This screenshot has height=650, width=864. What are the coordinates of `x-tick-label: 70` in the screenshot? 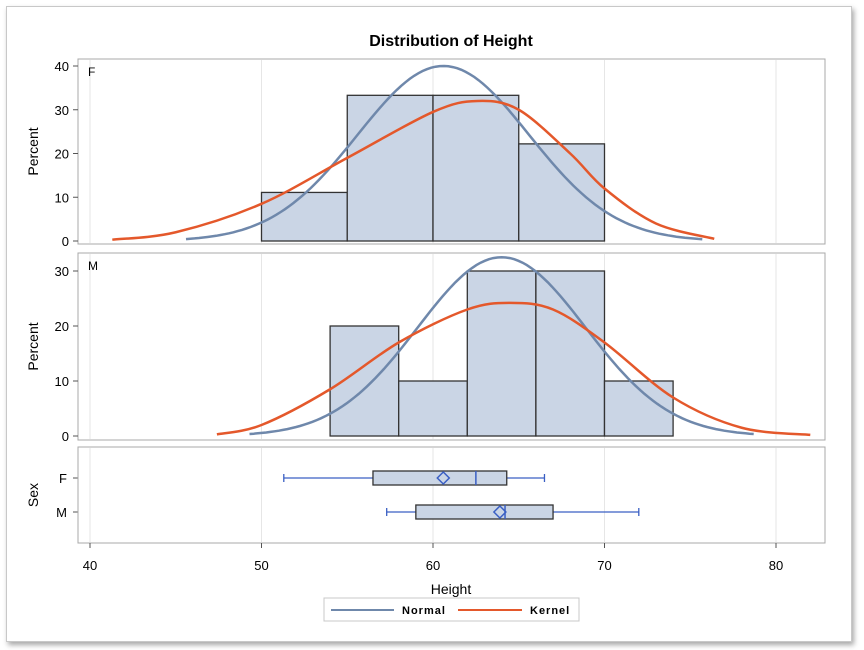 It's located at (604, 565).